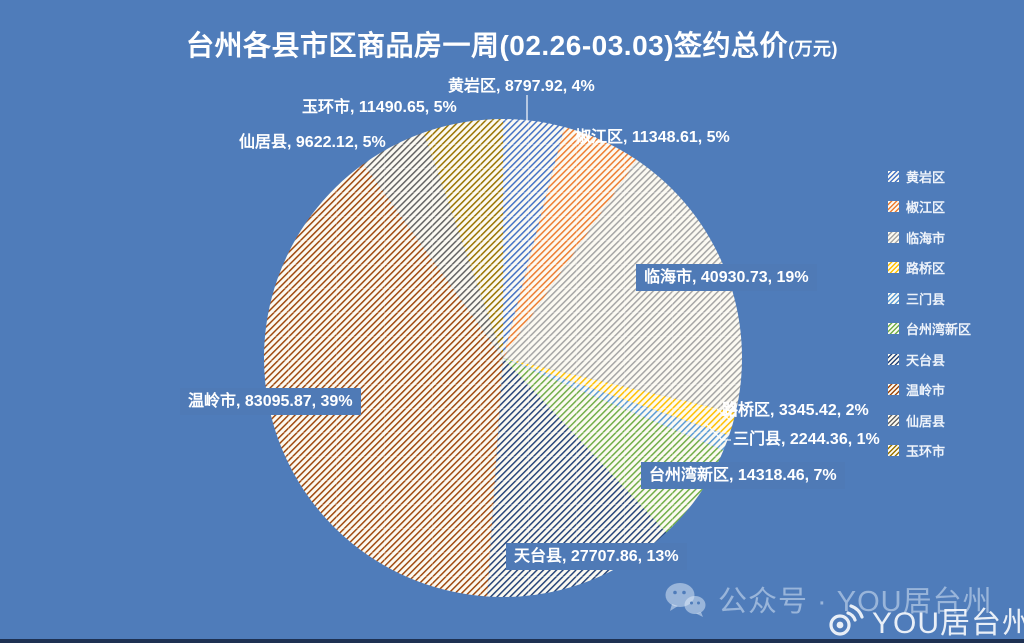 This screenshot has width=1024, height=643. I want to click on legend-label: 温岭市, so click(926, 391).